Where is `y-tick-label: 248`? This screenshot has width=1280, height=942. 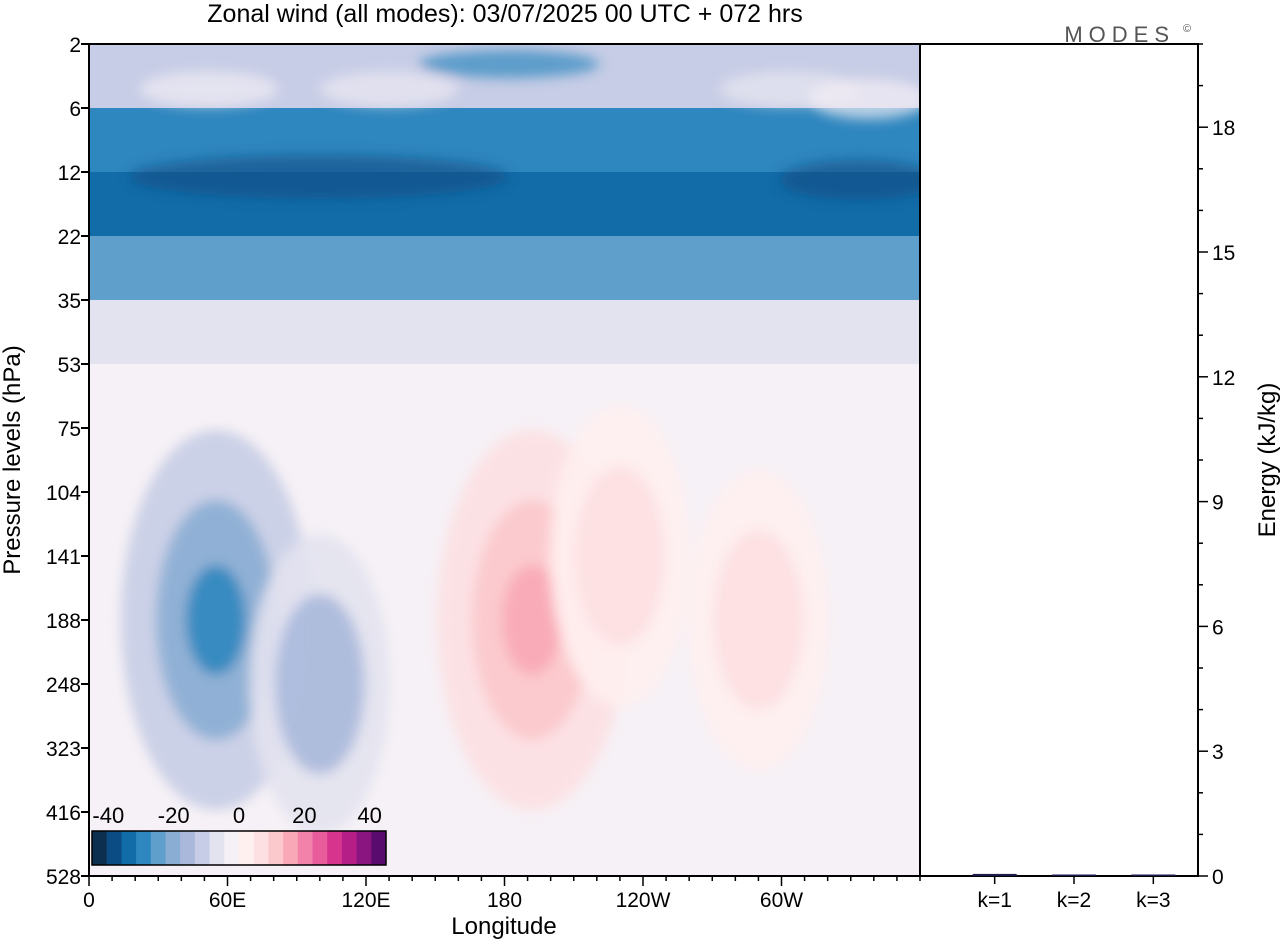 y-tick-label: 248 is located at coordinates (63, 685).